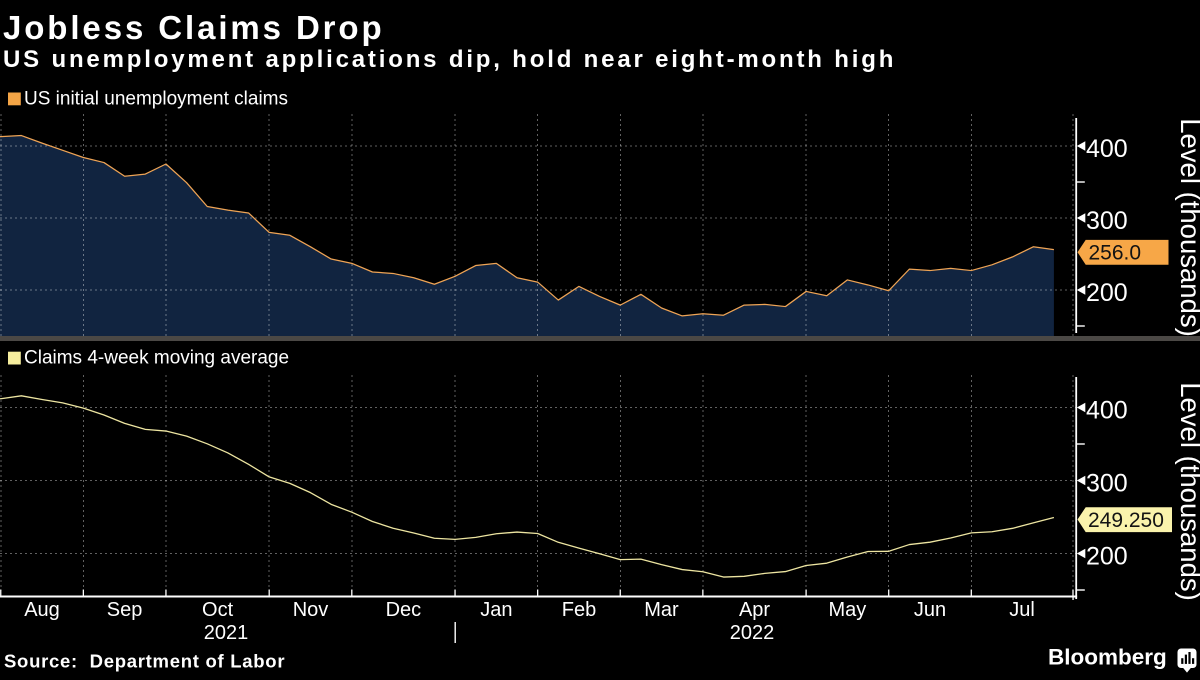 Image resolution: width=1200 pixels, height=680 pixels. What do you see at coordinates (311, 610) in the screenshot?
I see `svg-text: Nov` at bounding box center [311, 610].